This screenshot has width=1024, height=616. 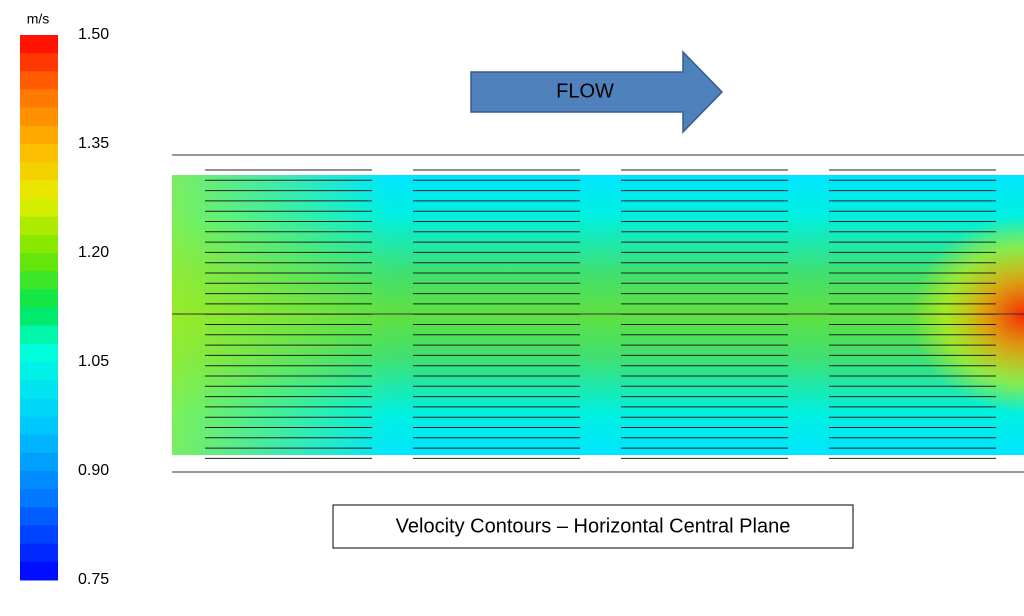 What do you see at coordinates (282, 315) in the screenshot?
I see `inlet-region` at bounding box center [282, 315].